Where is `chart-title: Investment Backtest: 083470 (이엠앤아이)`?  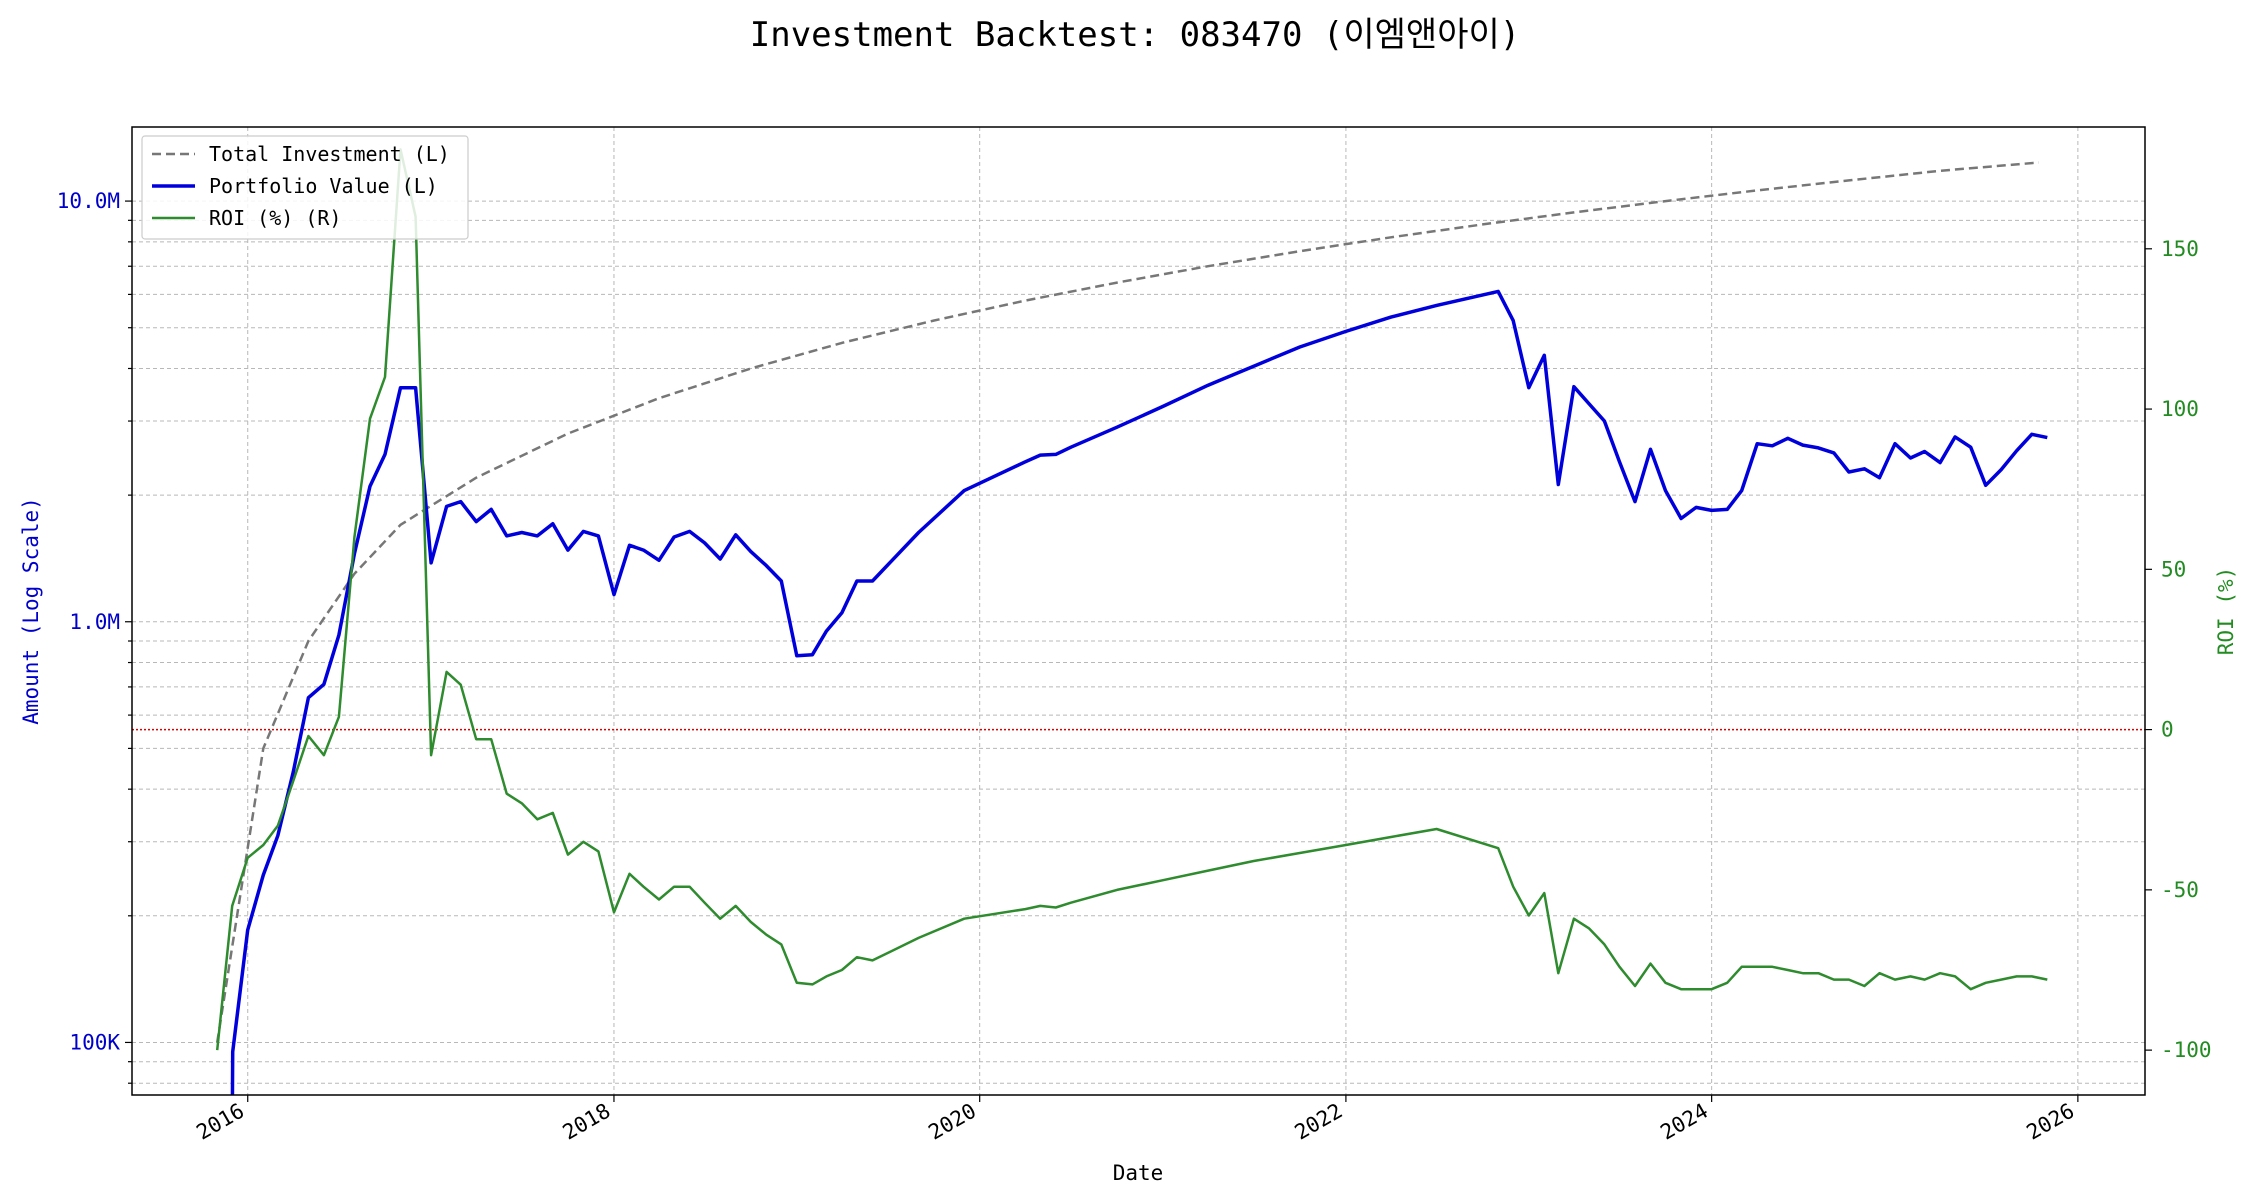
chart-title: Investment Backtest: 083470 (이엠앤아이) is located at coordinates (1135, 35).